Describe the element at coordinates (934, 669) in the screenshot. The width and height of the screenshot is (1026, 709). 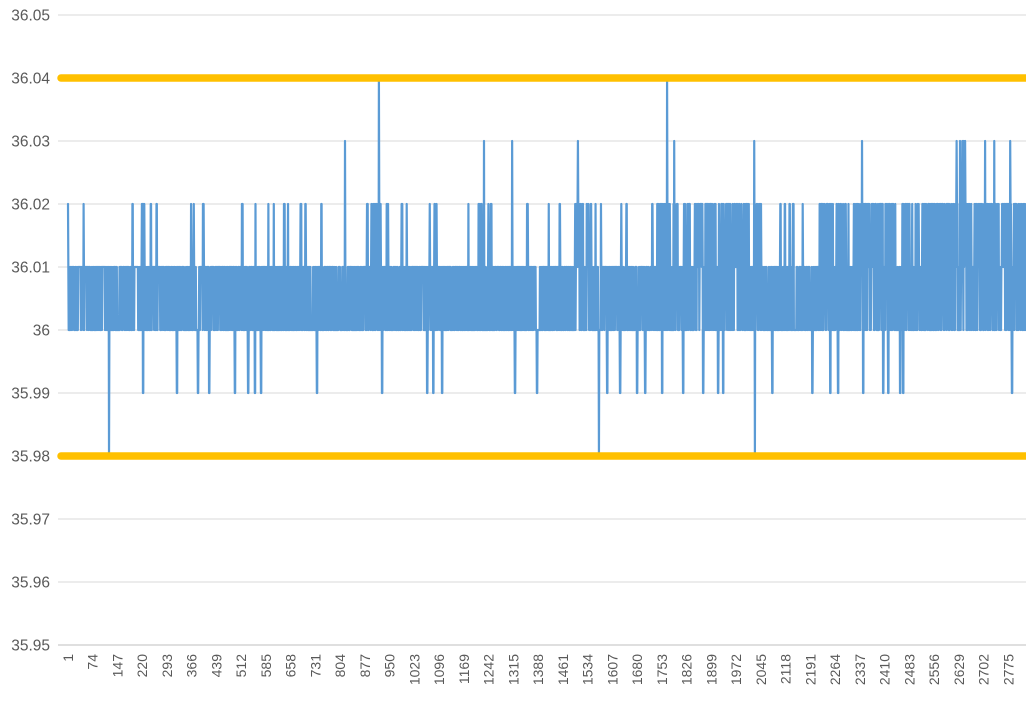
I see `x-tick-label: 2556` at that location.